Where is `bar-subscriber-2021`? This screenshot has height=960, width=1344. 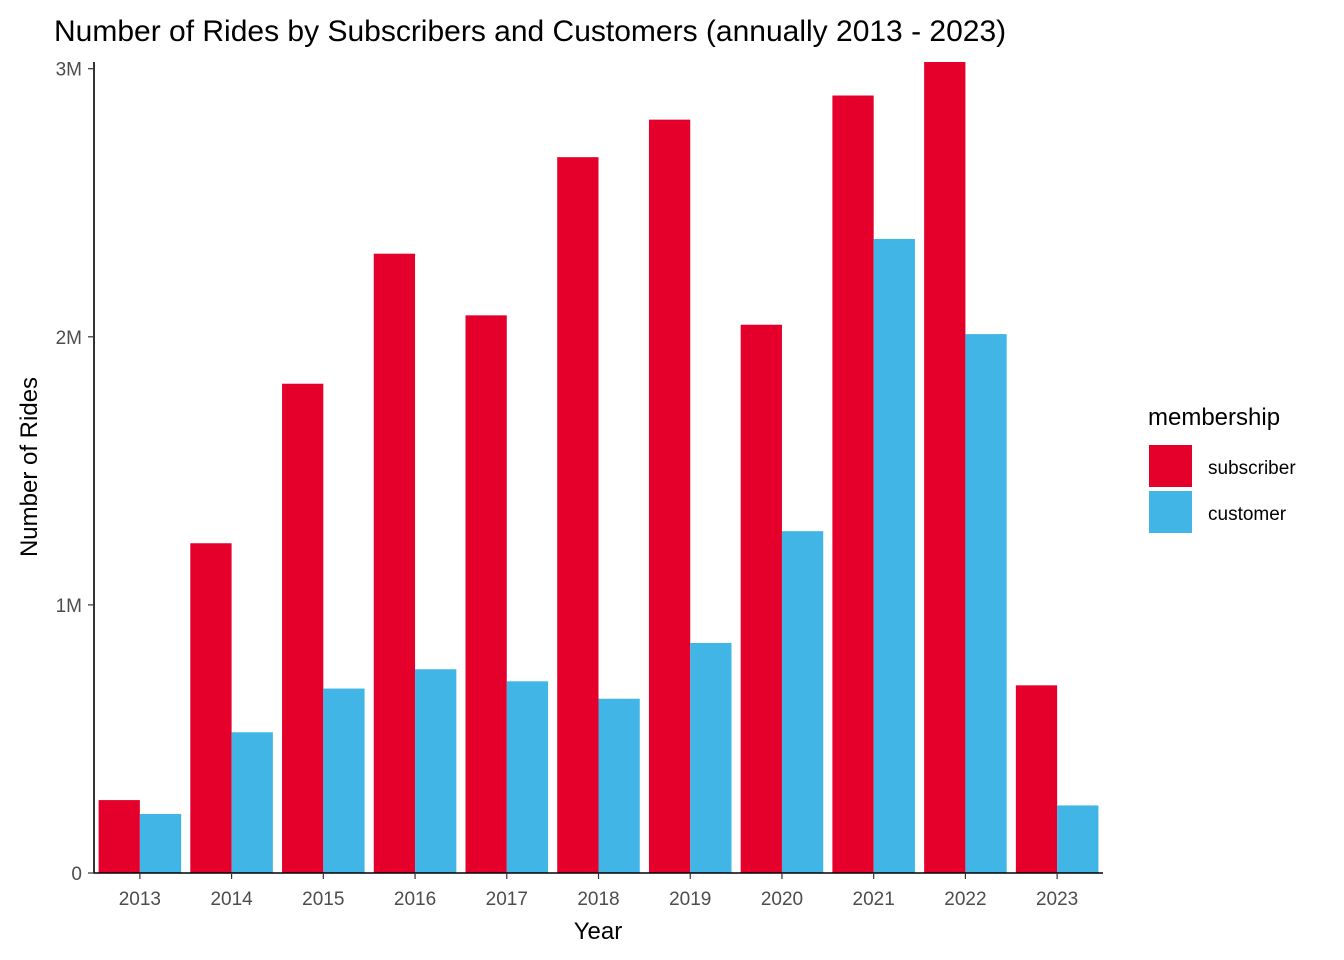 bar-subscriber-2021 is located at coordinates (853, 484).